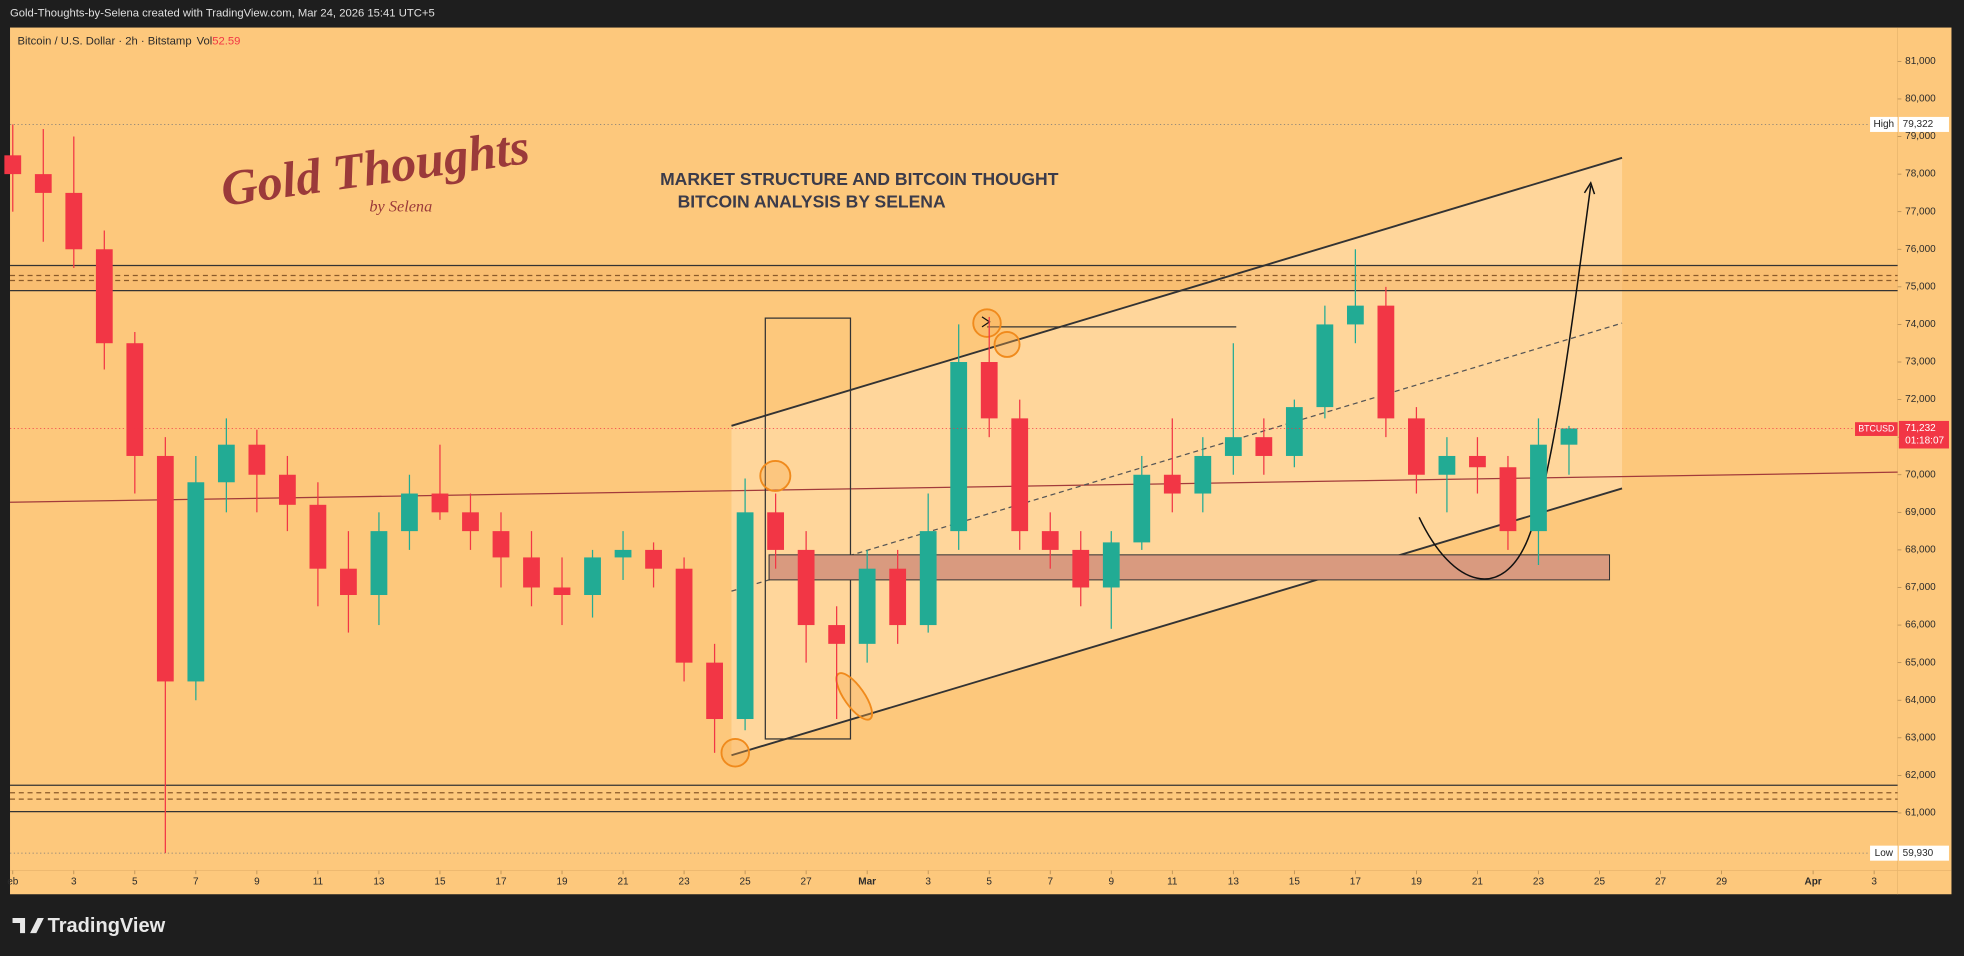 Image resolution: width=1964 pixels, height=956 pixels. What do you see at coordinates (1539, 881) in the screenshot?
I see `x-tick-label: 23` at bounding box center [1539, 881].